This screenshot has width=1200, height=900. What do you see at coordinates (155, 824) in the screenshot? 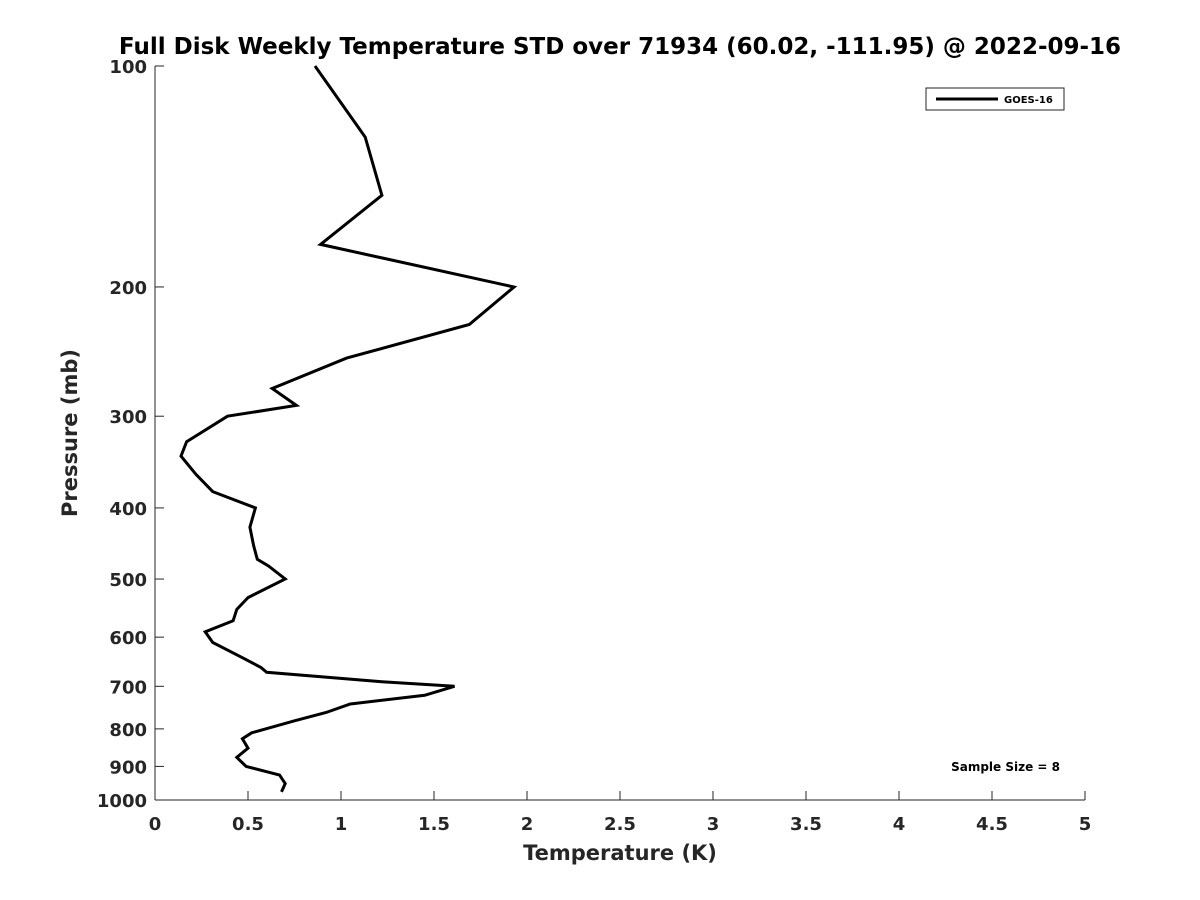
I see `x-tick-label: 0` at bounding box center [155, 824].